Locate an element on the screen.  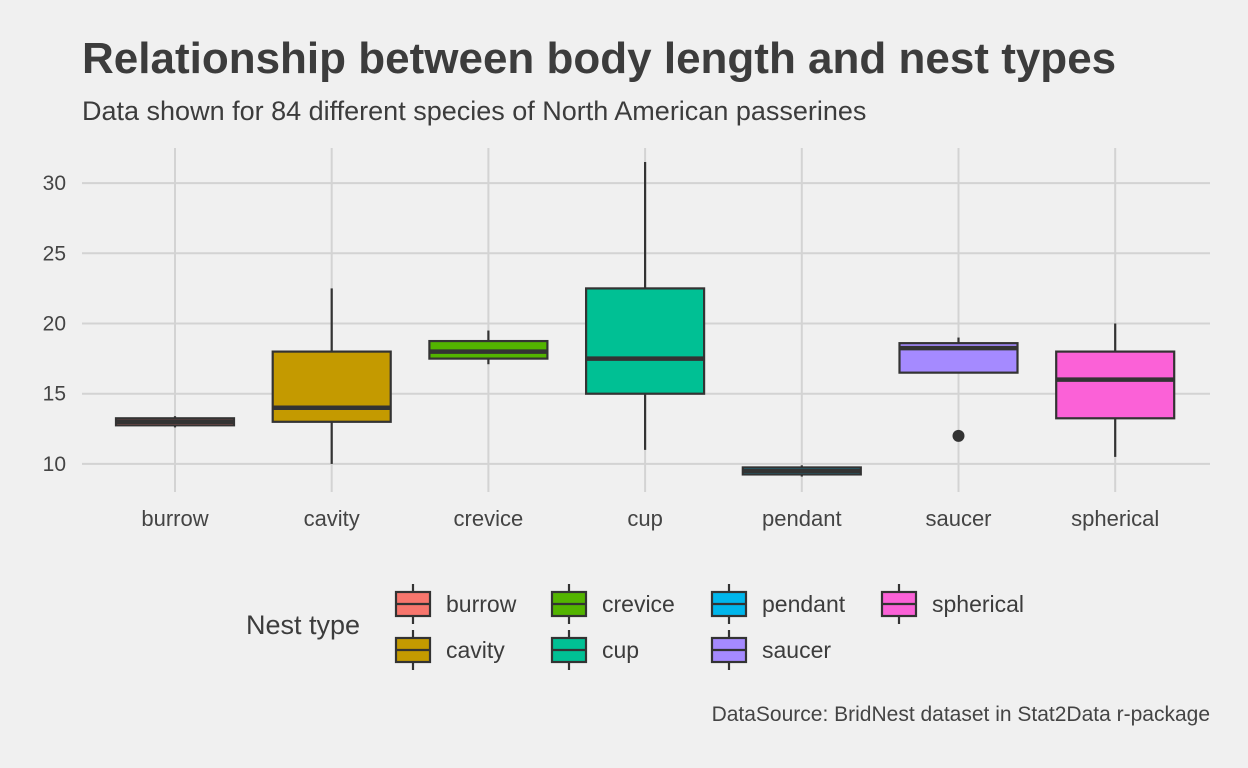
legend-item-saucer: saucer is located at coordinates (769, 650).